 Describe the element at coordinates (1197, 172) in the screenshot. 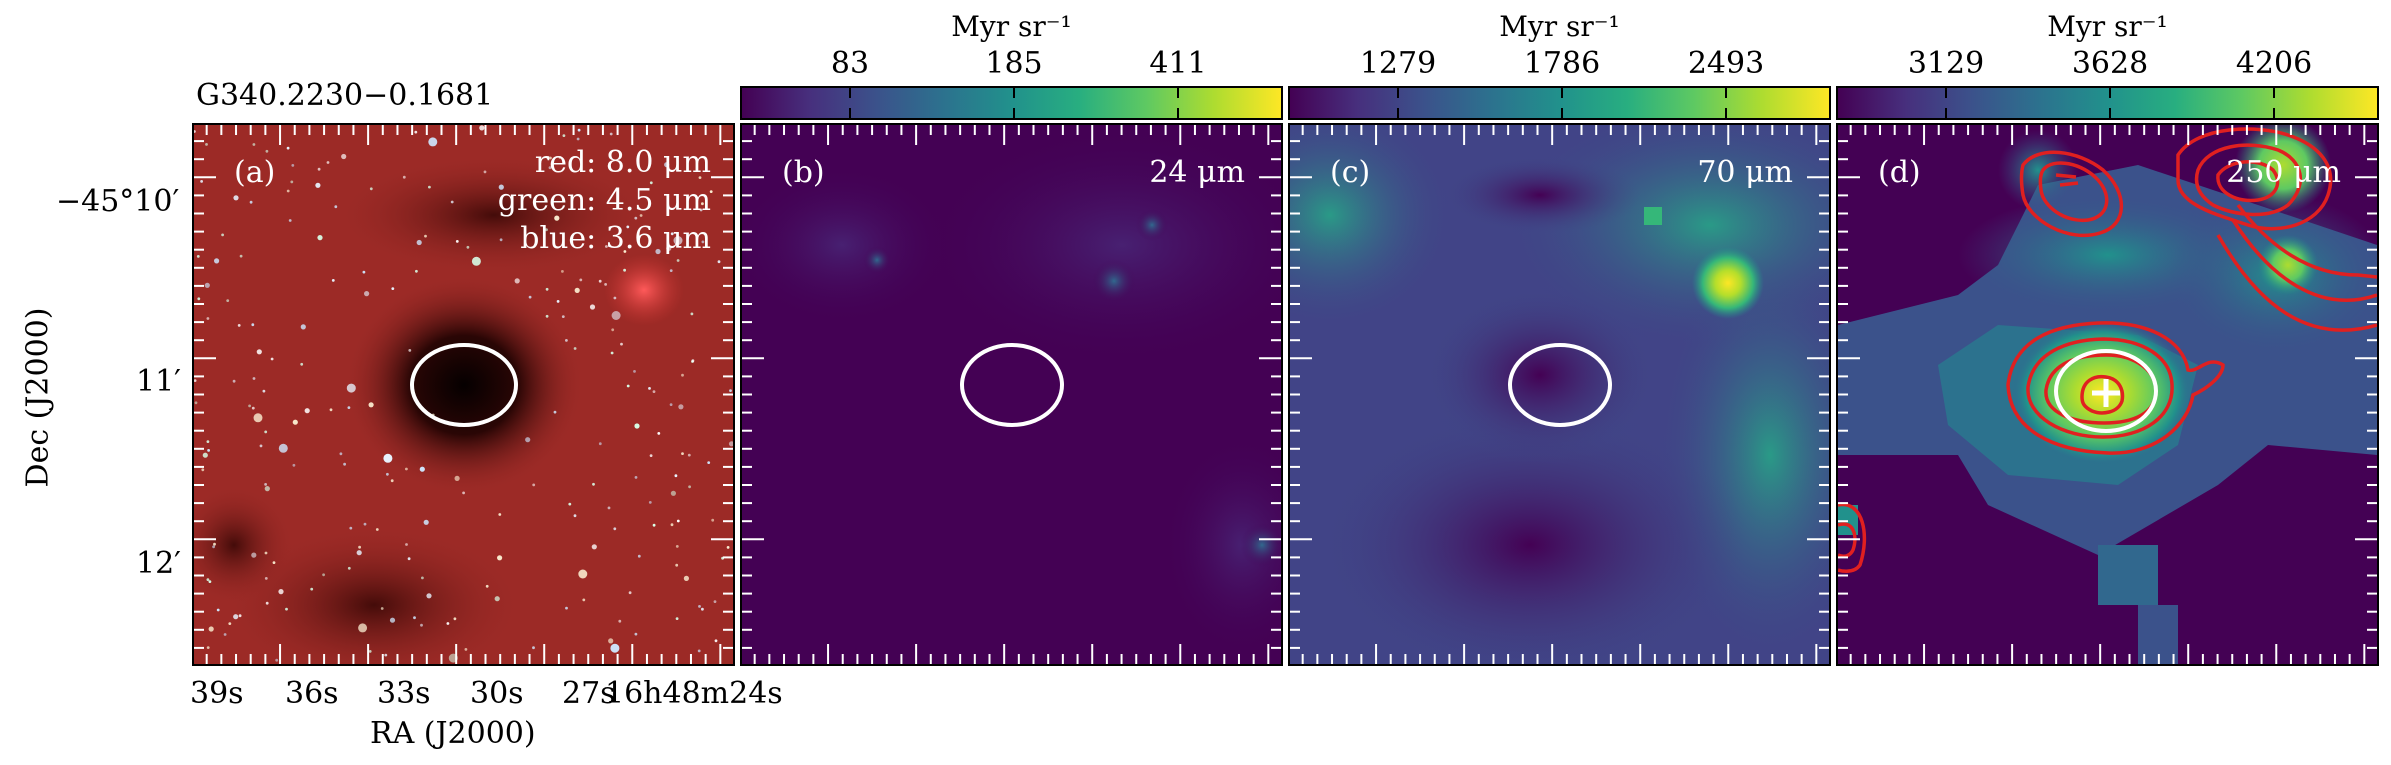

I see `wavelength-label: 24 μm` at that location.